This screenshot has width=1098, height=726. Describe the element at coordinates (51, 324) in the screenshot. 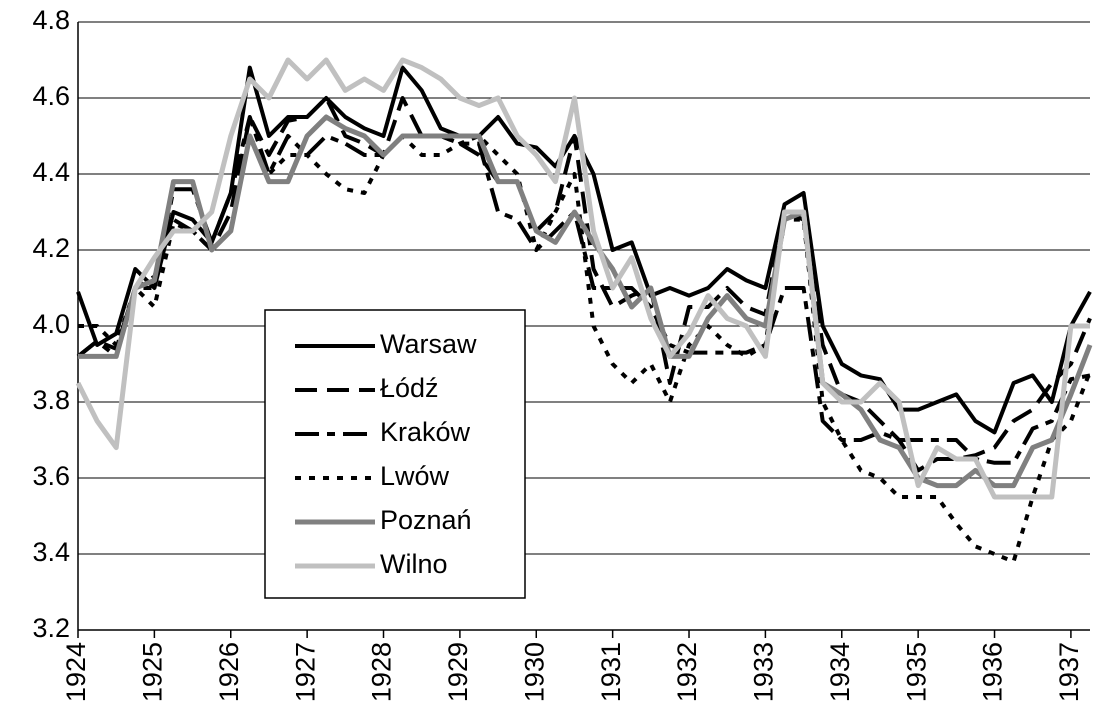

I see `y-tick-label: 4.0` at that location.